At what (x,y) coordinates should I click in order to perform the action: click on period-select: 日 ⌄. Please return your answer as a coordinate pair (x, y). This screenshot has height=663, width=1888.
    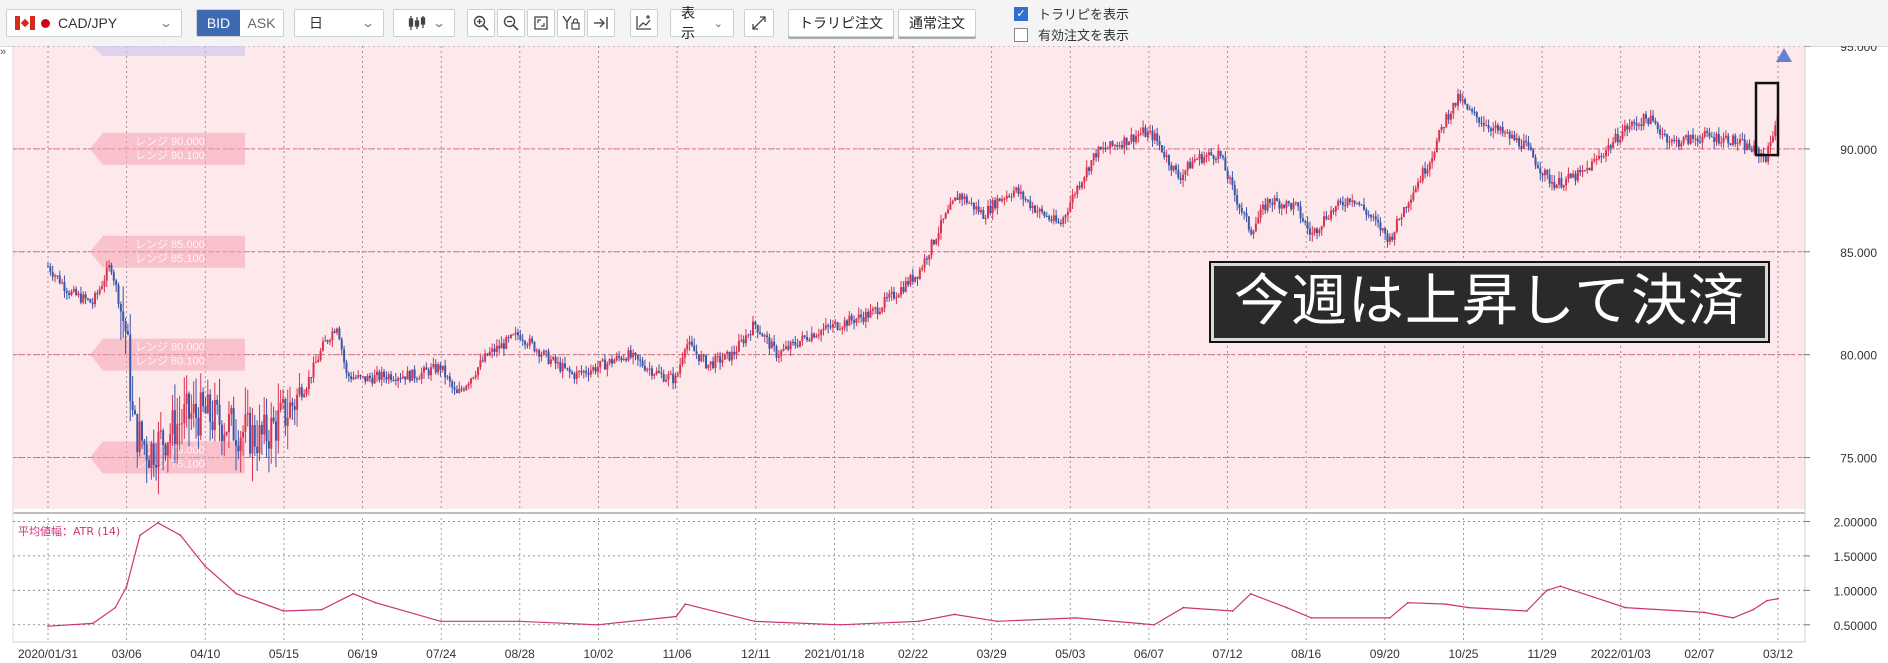
    Looking at the image, I should click on (339, 23).